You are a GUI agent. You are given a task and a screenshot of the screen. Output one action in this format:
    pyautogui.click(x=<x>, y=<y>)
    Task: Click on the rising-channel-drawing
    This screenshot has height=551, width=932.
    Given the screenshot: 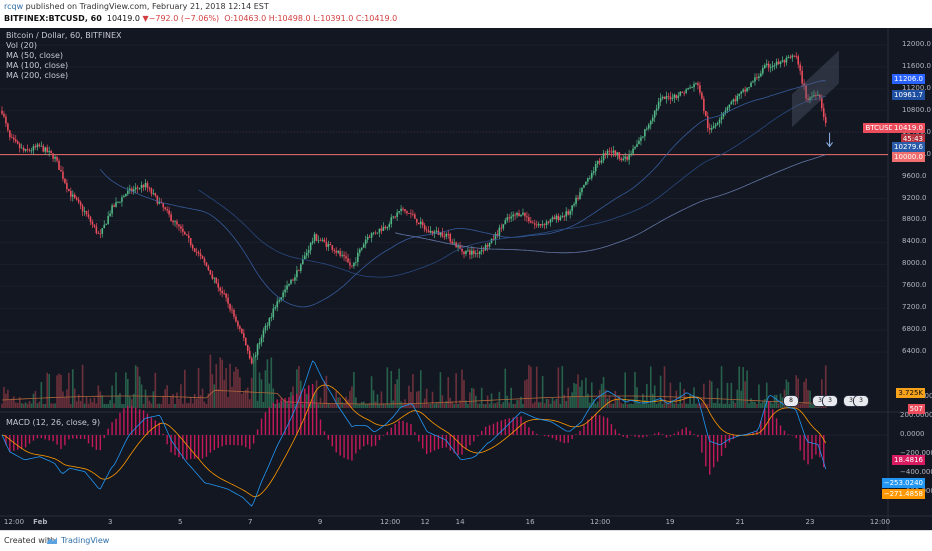 What is the action you would take?
    pyautogui.click(x=815, y=88)
    